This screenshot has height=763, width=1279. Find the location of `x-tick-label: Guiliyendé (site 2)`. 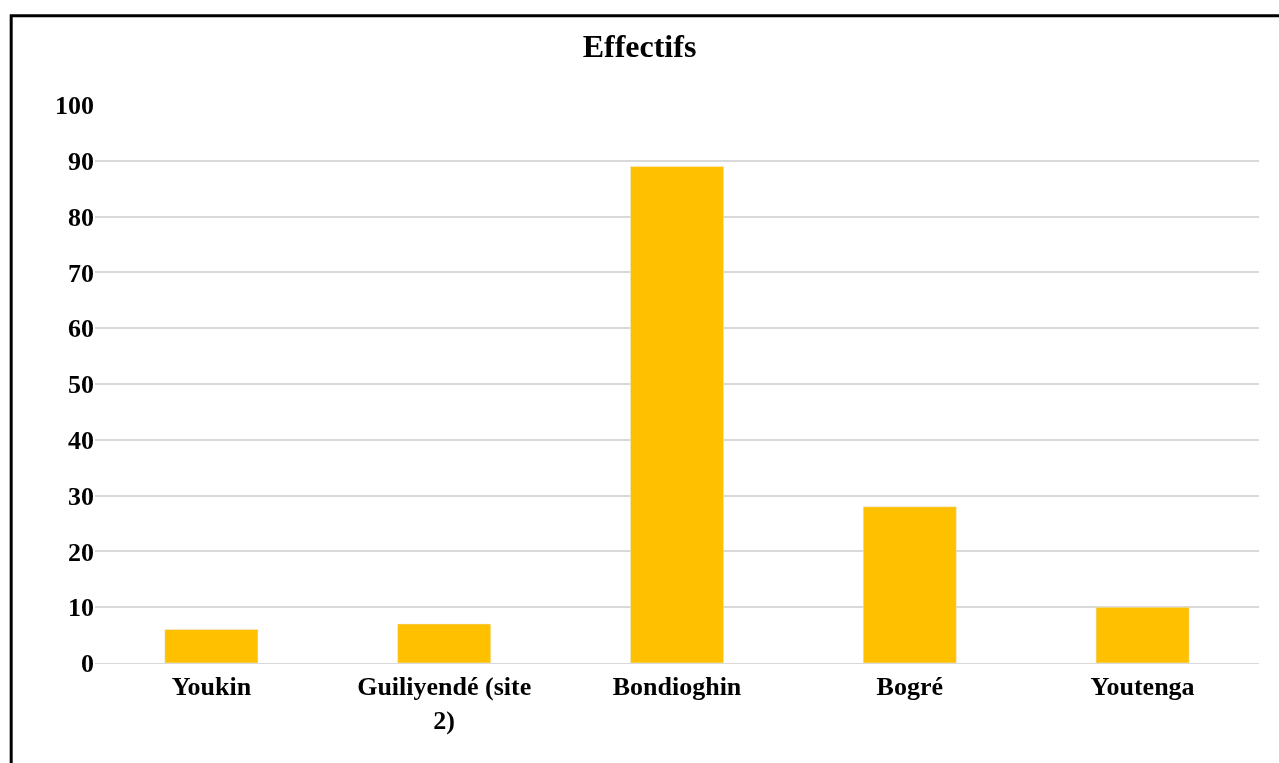

x-tick-label: Guiliyendé (site 2) is located at coordinates (444, 703).